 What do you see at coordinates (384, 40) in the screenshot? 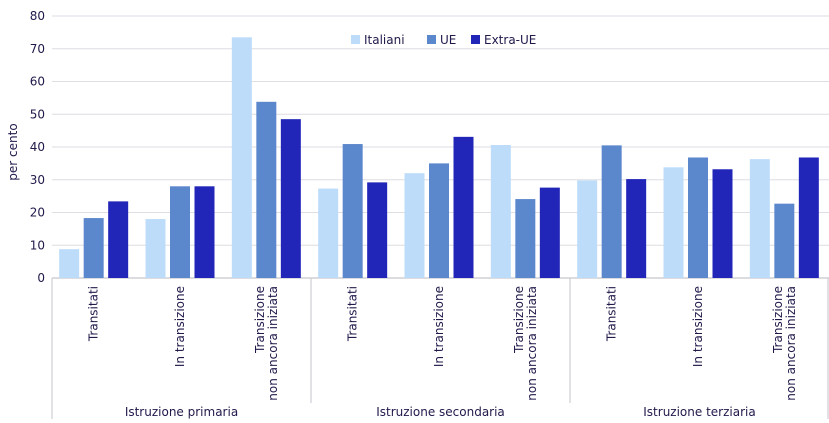
I see `legend-label: Italiani` at bounding box center [384, 40].